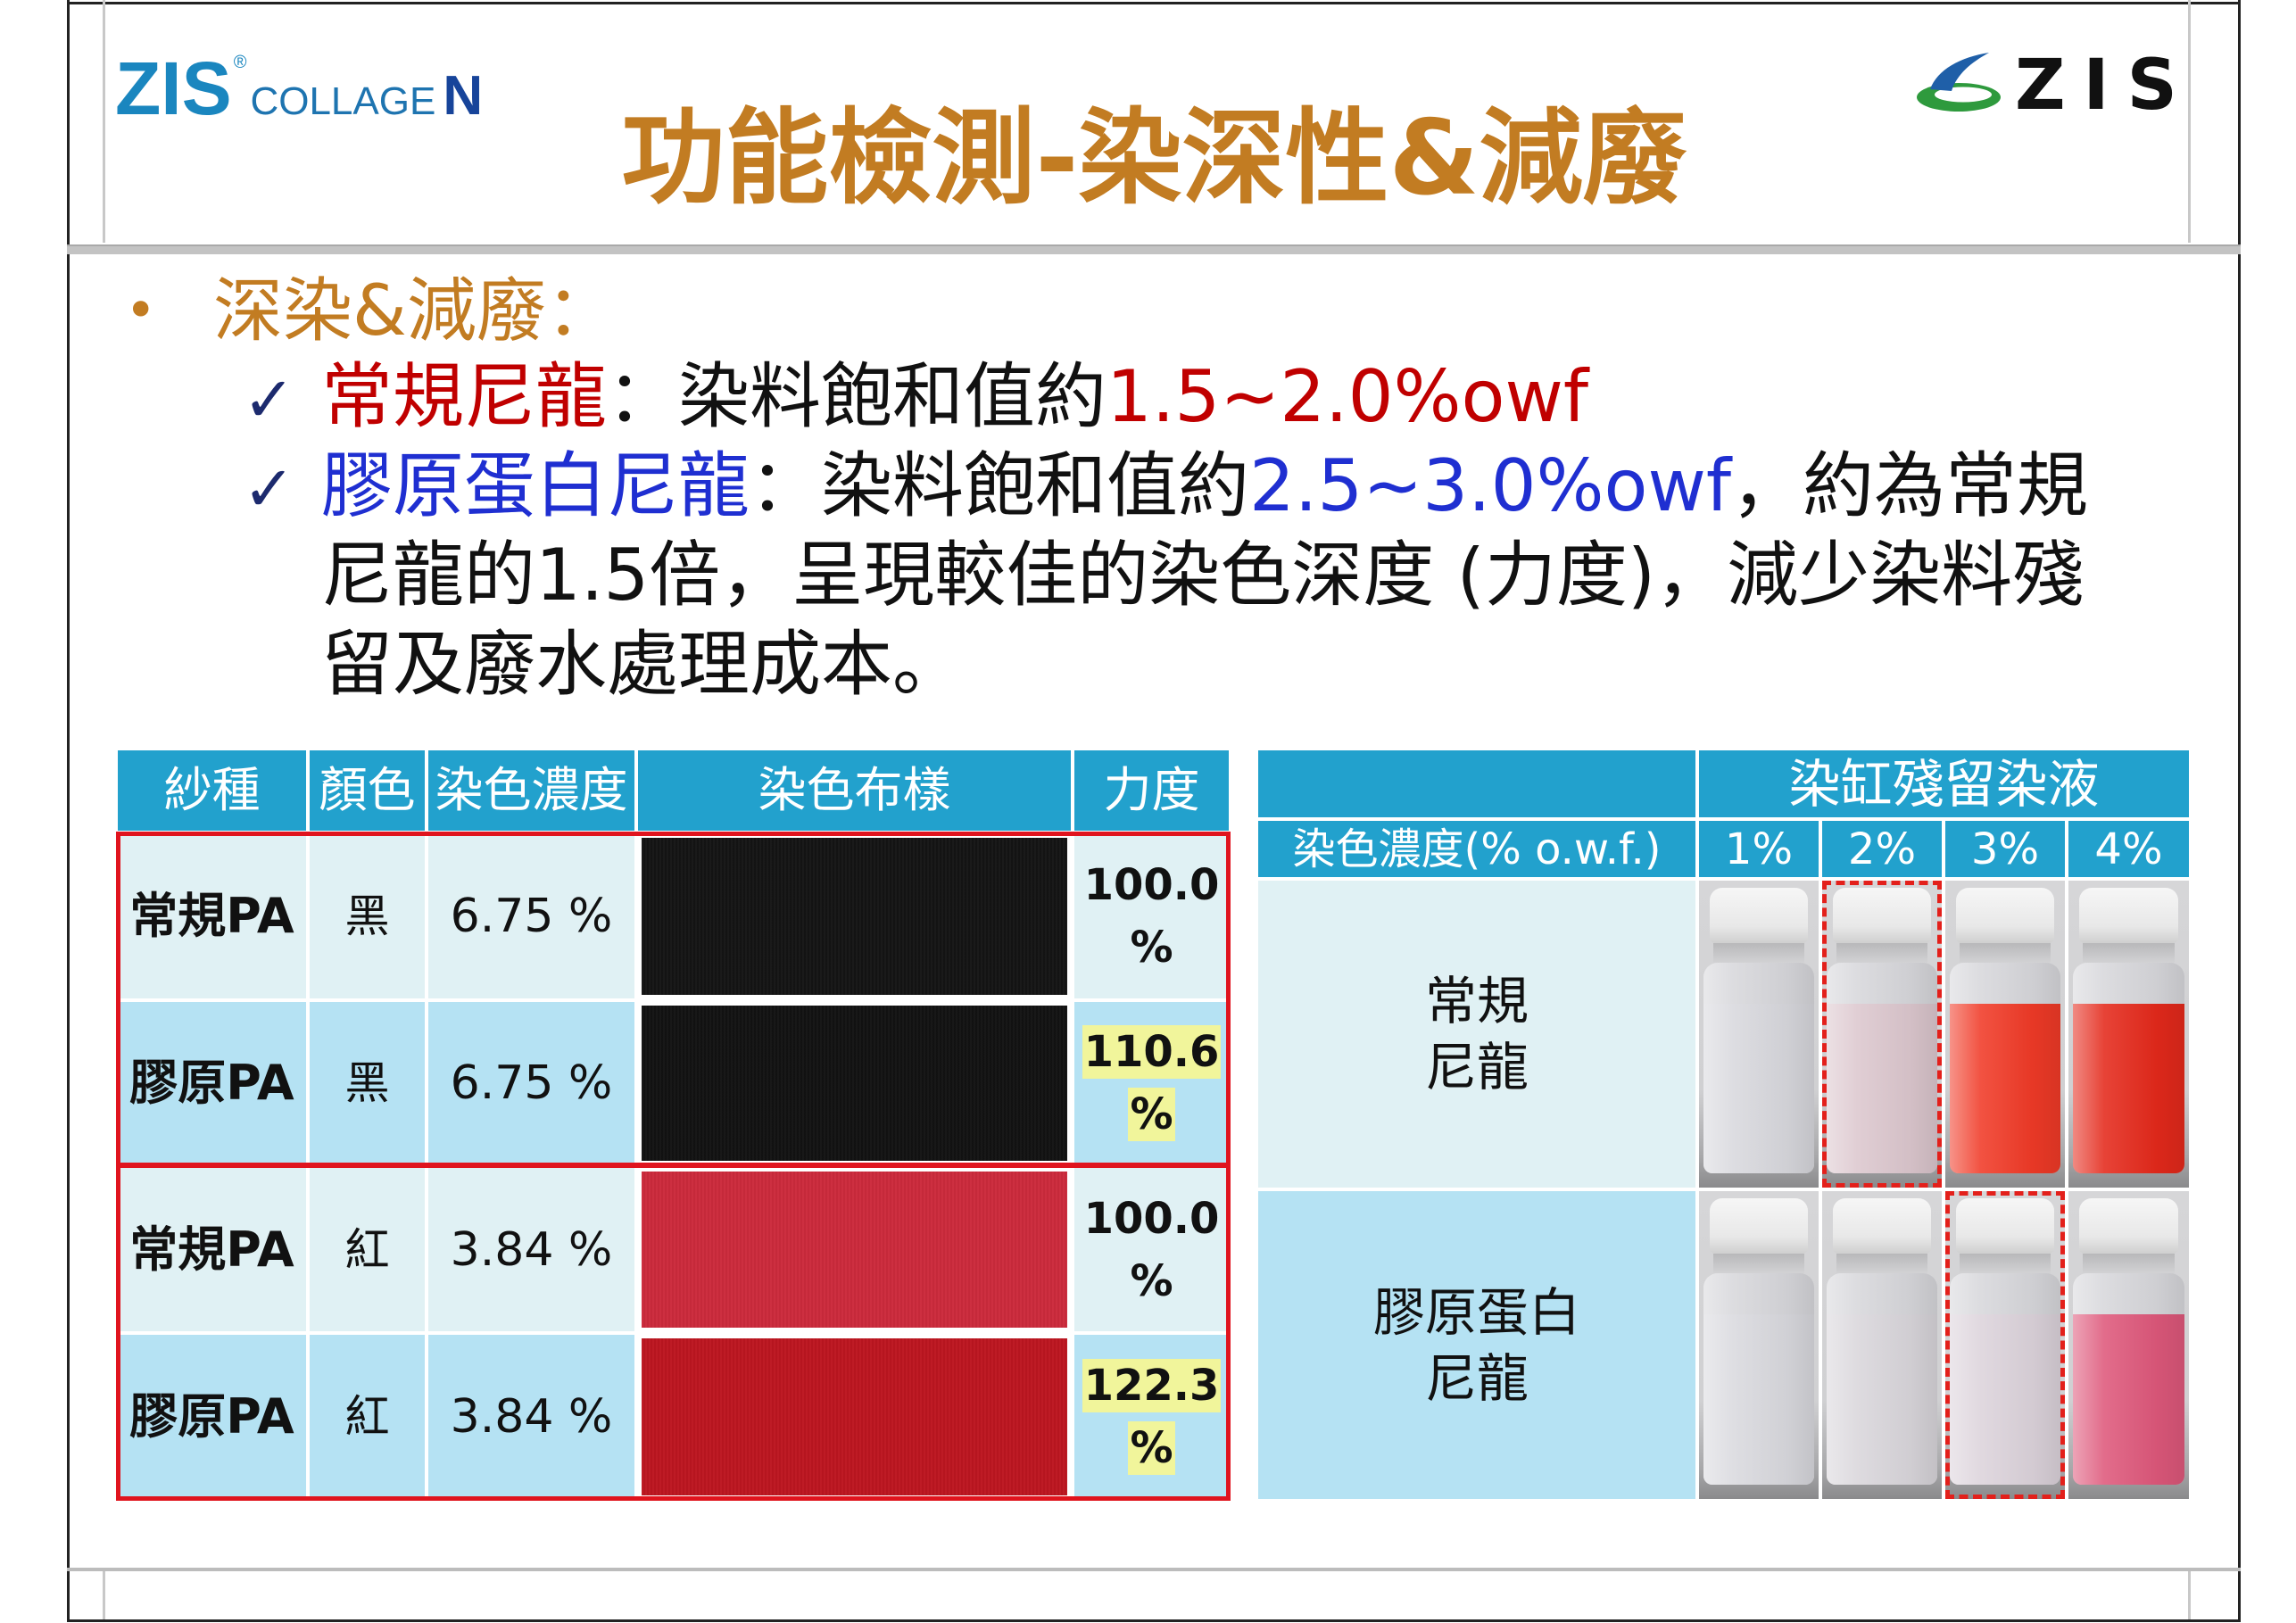 The height and width of the screenshot is (1623, 2296). Describe the element at coordinates (1490, 485) in the screenshot. I see `point-value: 2.5~3.0%owf` at that location.